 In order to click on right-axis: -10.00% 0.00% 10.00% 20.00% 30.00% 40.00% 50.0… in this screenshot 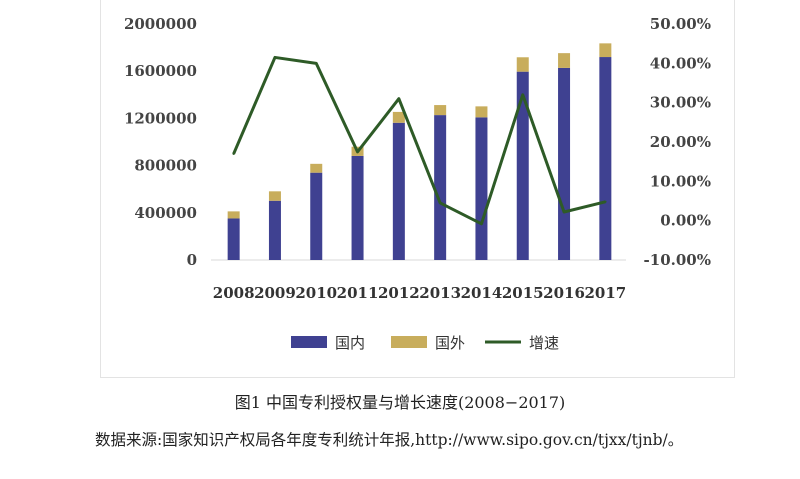, I will do `click(677, 142)`.